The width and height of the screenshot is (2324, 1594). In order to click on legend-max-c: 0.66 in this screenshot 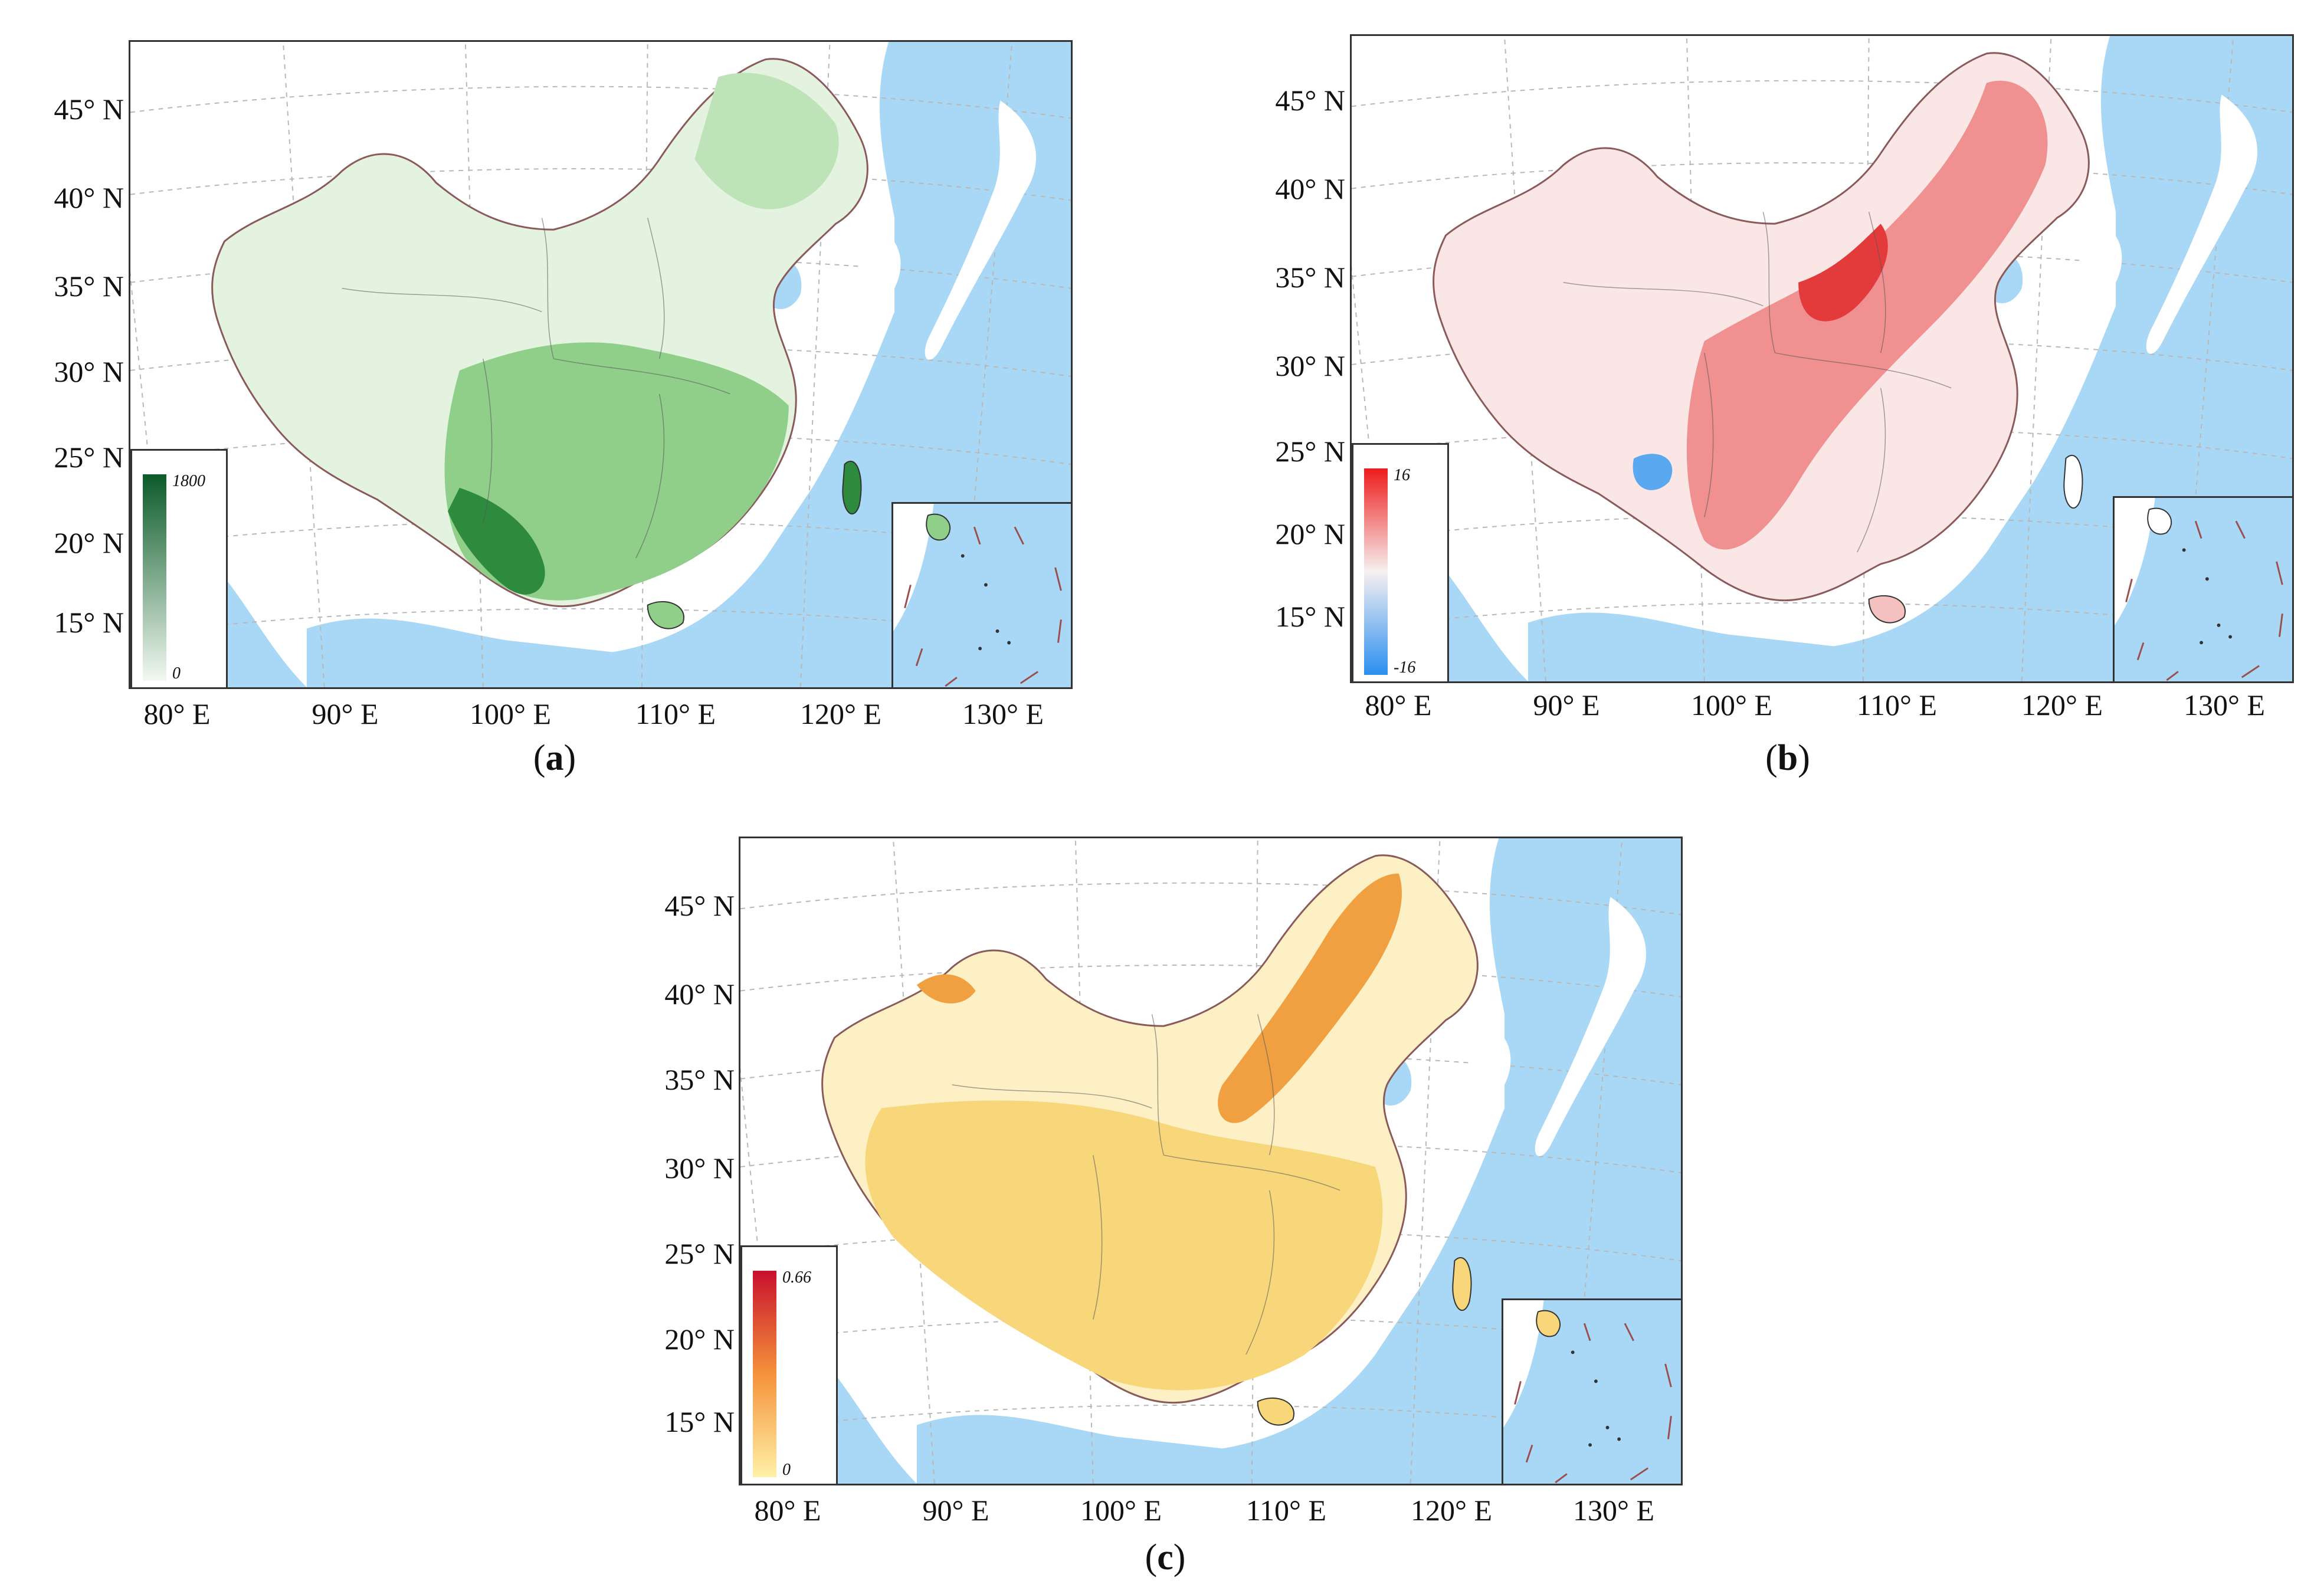, I will do `click(796, 1277)`.